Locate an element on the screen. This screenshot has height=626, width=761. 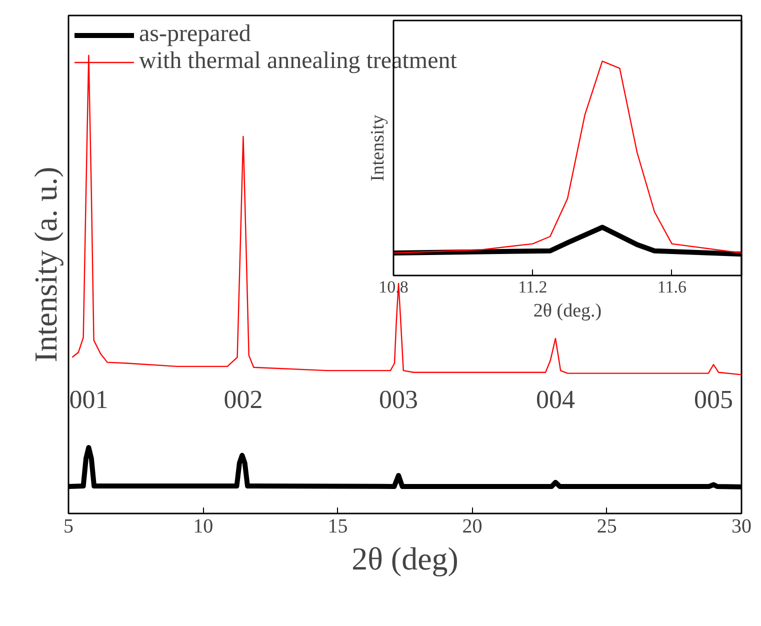
x-tick-label: 10 is located at coordinates (203, 527).